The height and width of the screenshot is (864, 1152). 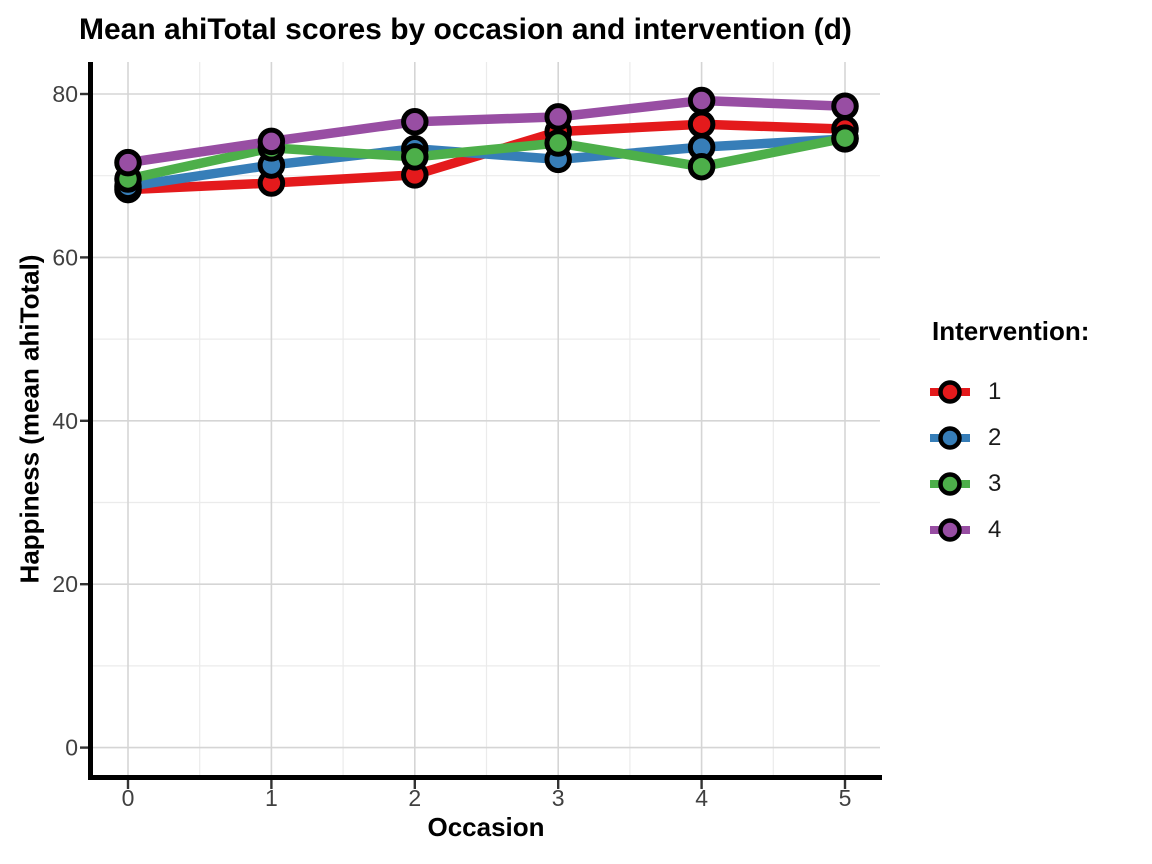 What do you see at coordinates (701, 166) in the screenshot?
I see `data-point-series3-occ4` at bounding box center [701, 166].